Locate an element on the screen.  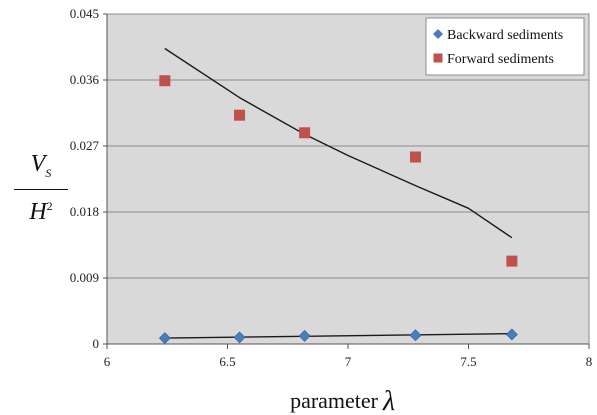
x-axis-label: parameter is located at coordinates (334, 400).